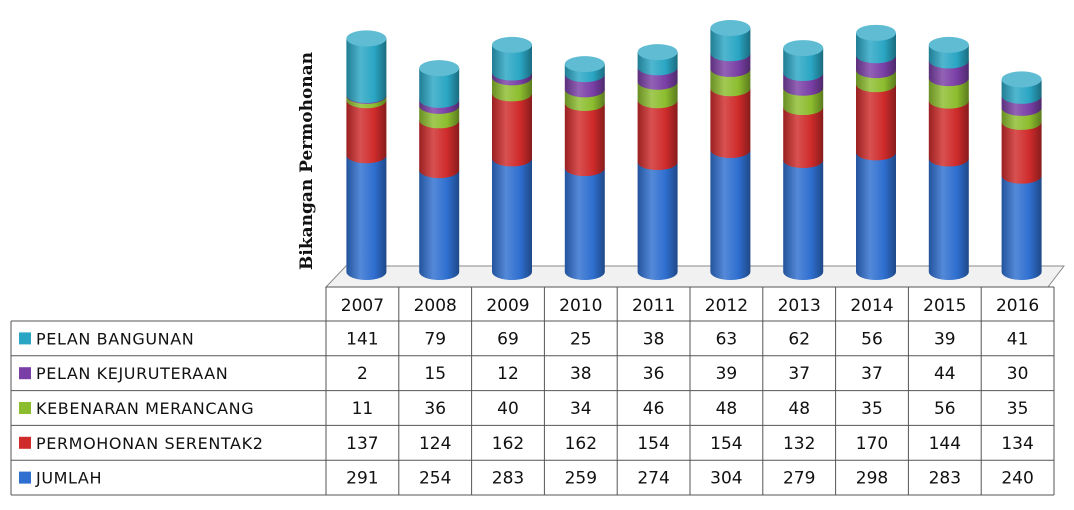  I want to click on bar-segment-permohonan-serentak2-2011, so click(657, 135).